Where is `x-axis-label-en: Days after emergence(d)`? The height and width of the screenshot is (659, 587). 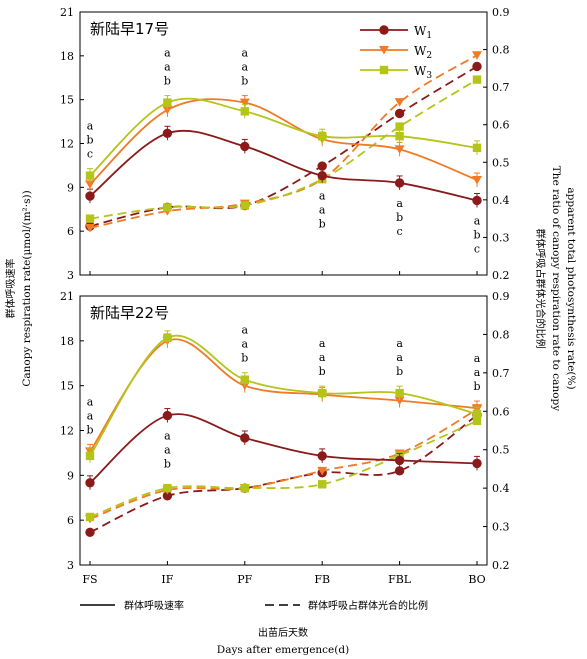
x-axis-label-en: Days after emergence(d) is located at coordinates (283, 650).